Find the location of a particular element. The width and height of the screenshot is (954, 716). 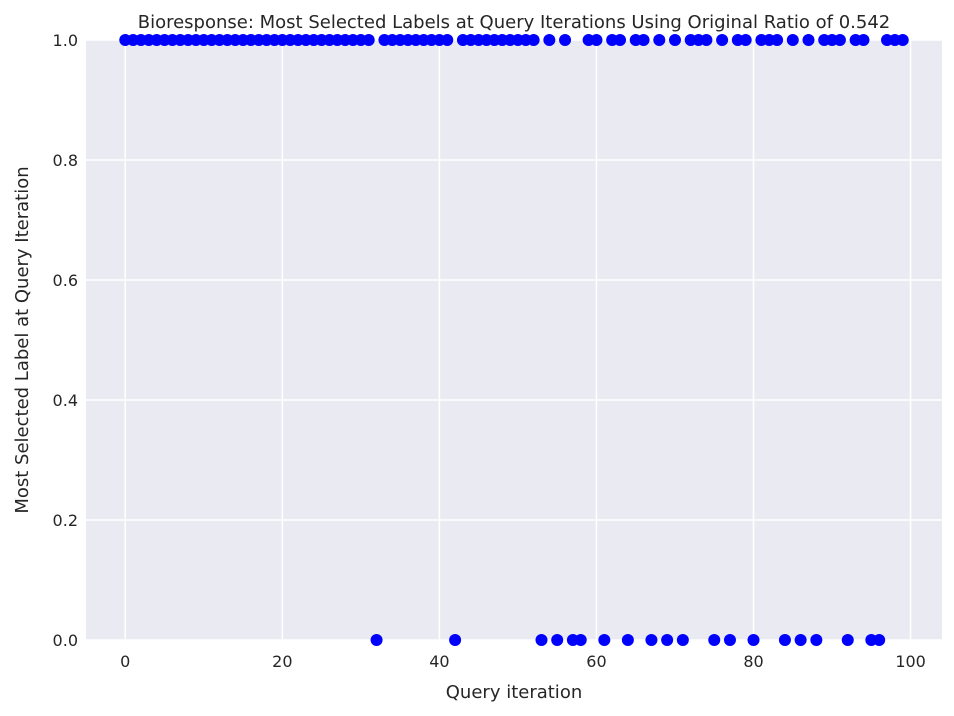

x-tick-label: 40 is located at coordinates (439, 661).